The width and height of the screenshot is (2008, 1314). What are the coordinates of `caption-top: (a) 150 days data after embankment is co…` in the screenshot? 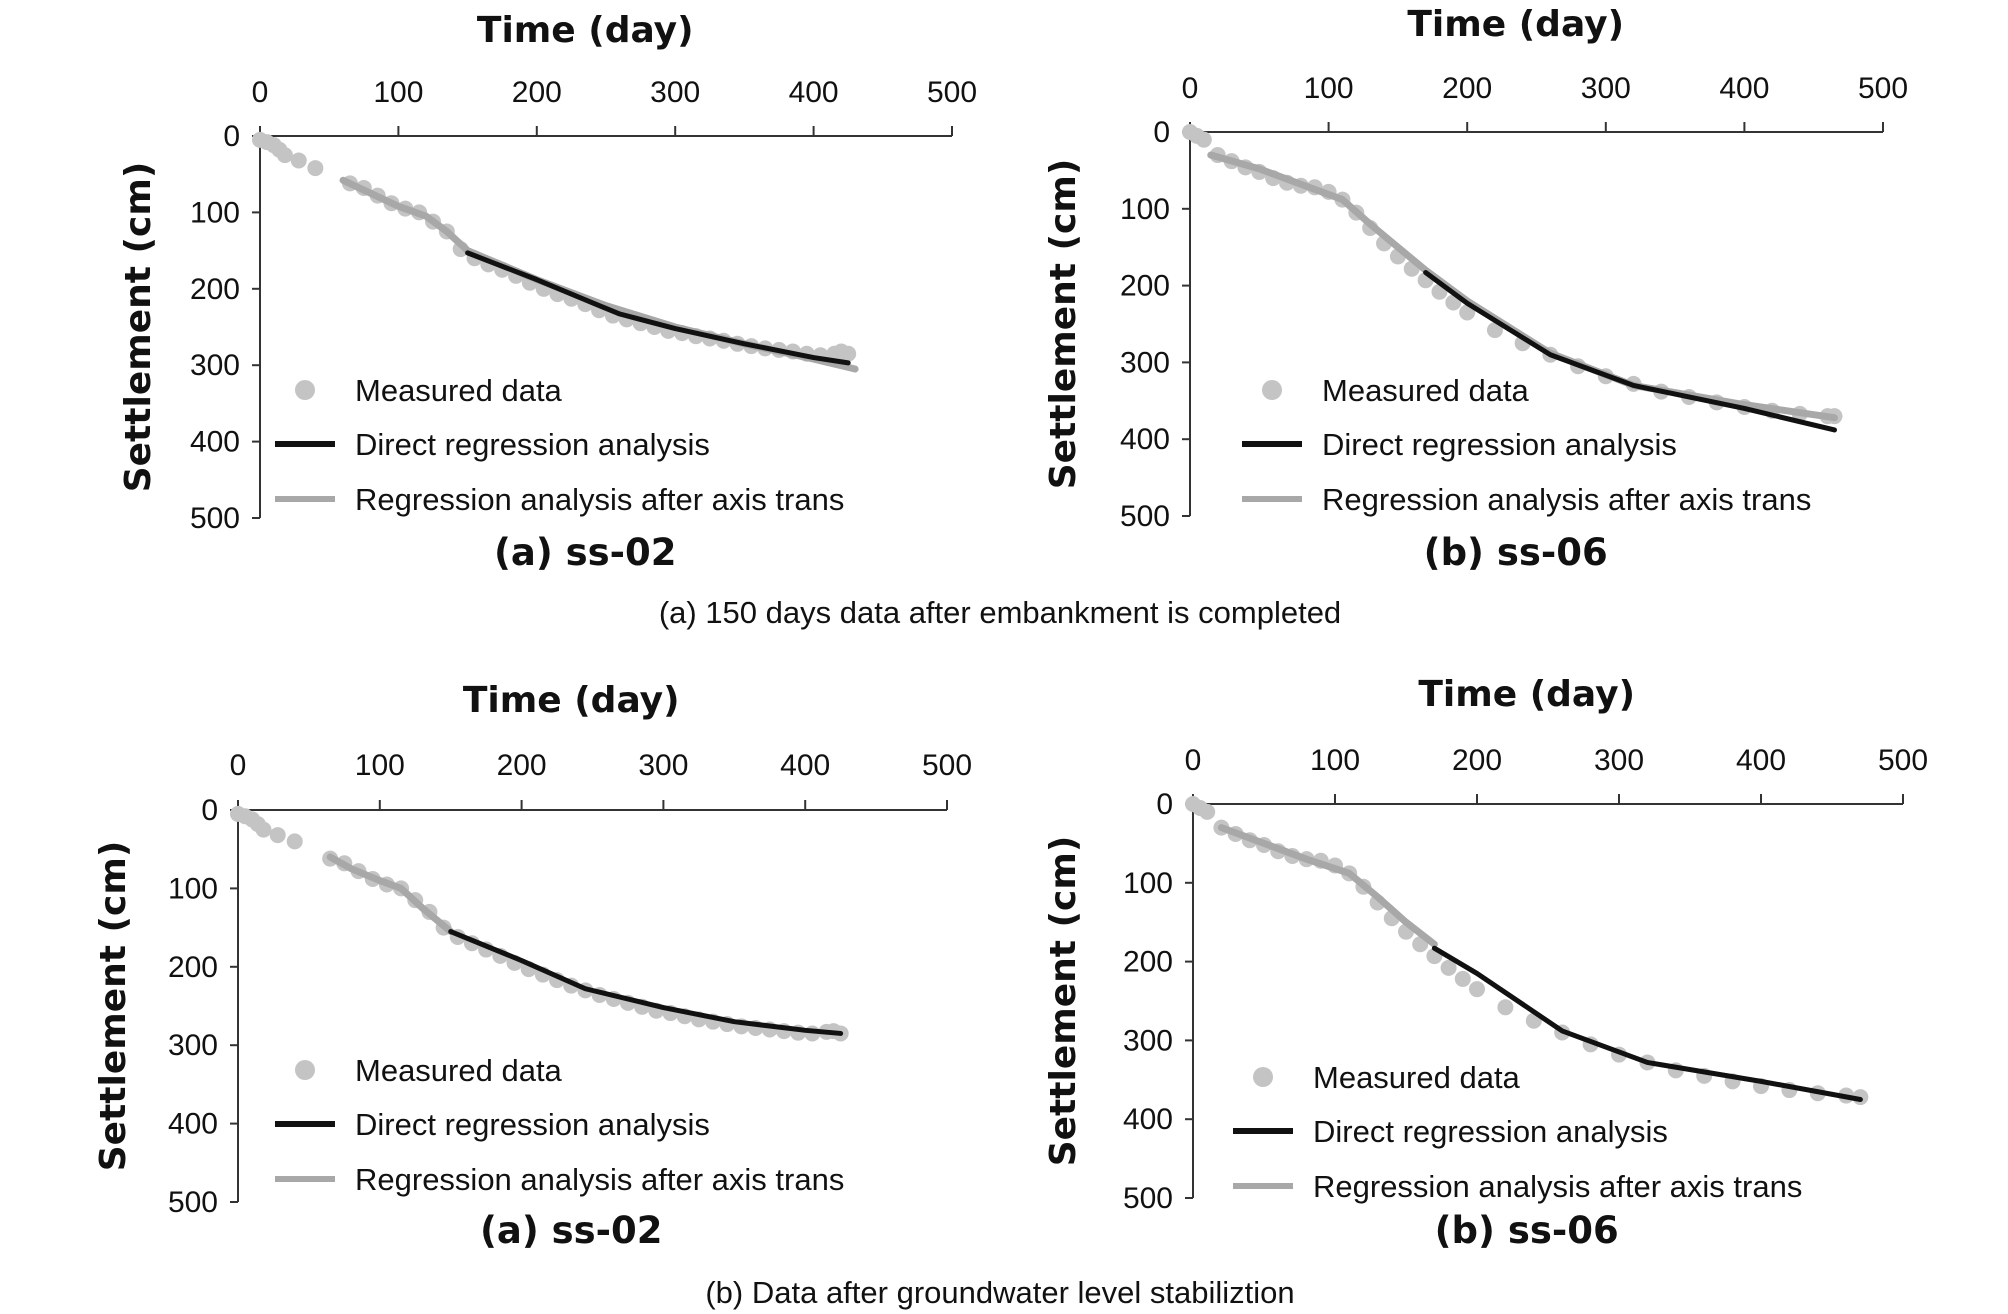 It's located at (1000, 612).